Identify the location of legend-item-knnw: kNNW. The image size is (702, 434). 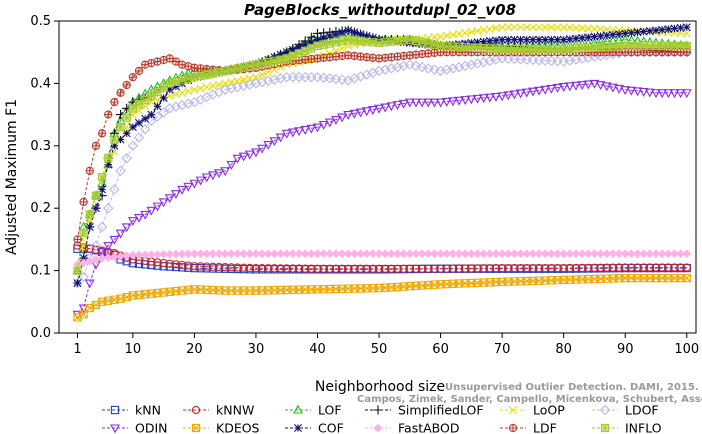
(218, 410).